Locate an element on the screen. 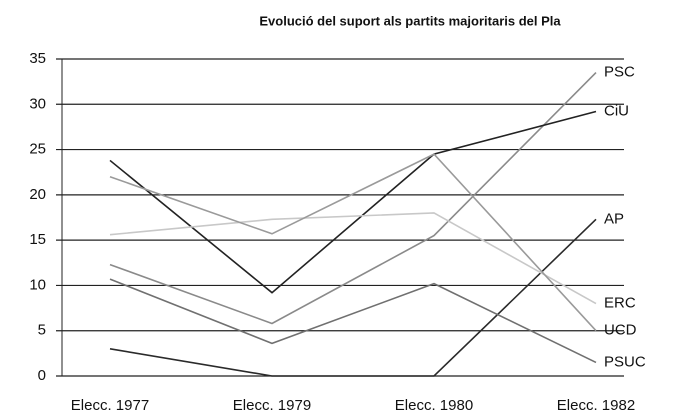 This screenshot has width=696, height=420. x-tick-label: Elecc. 1977 is located at coordinates (110, 405).